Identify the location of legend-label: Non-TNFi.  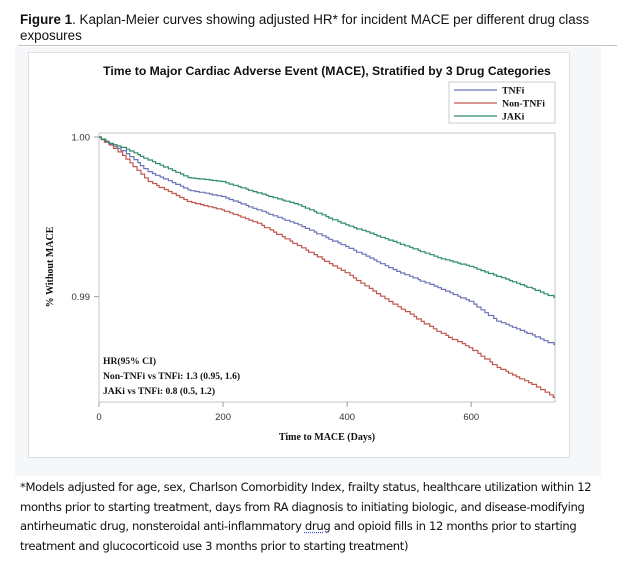
(523, 104).